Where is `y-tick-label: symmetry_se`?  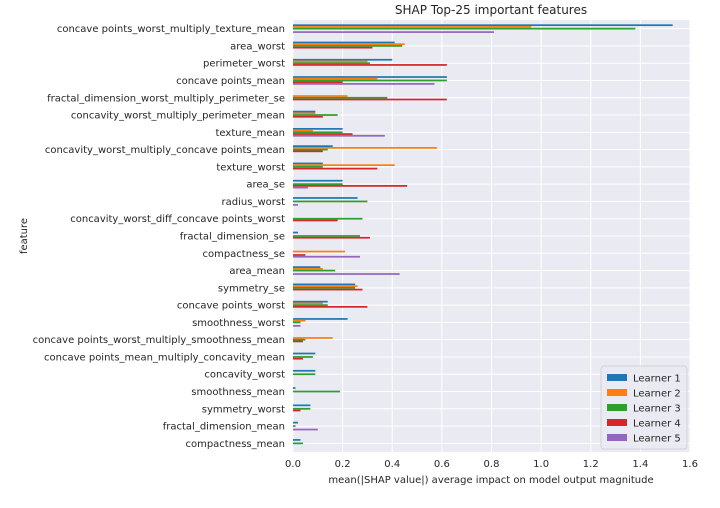 y-tick-label: symmetry_se is located at coordinates (251, 288).